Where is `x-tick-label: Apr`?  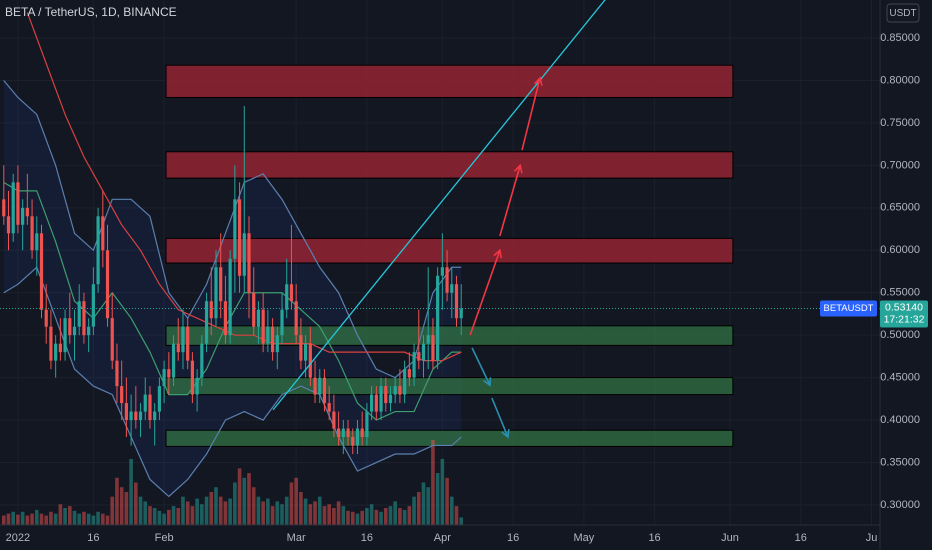
x-tick-label: Apr is located at coordinates (442, 538).